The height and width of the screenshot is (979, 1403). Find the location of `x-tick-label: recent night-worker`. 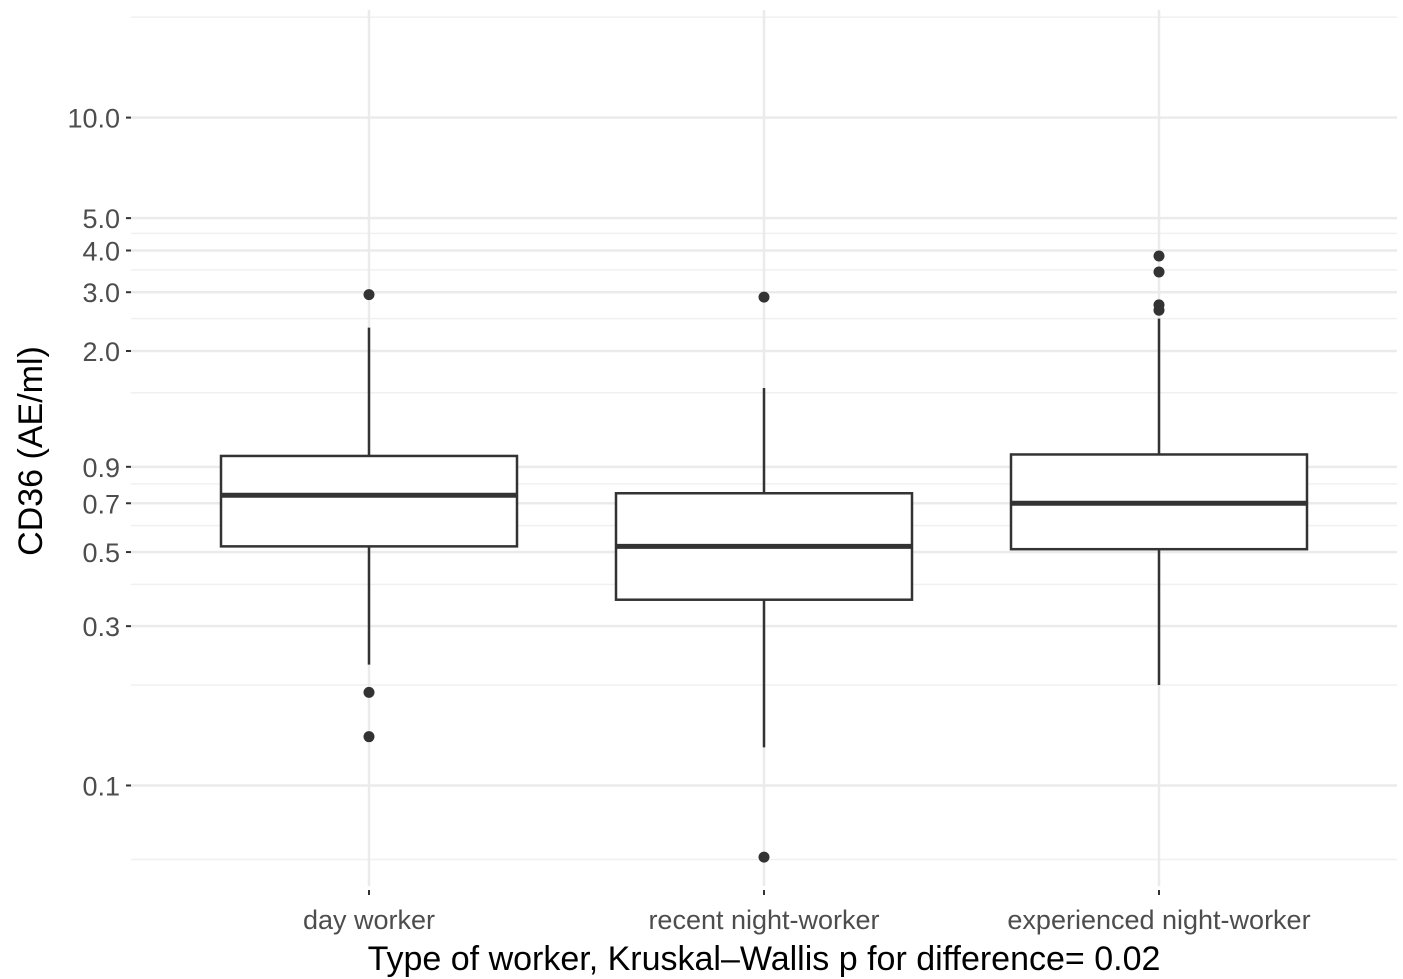

x-tick-label: recent night-worker is located at coordinates (763, 920).